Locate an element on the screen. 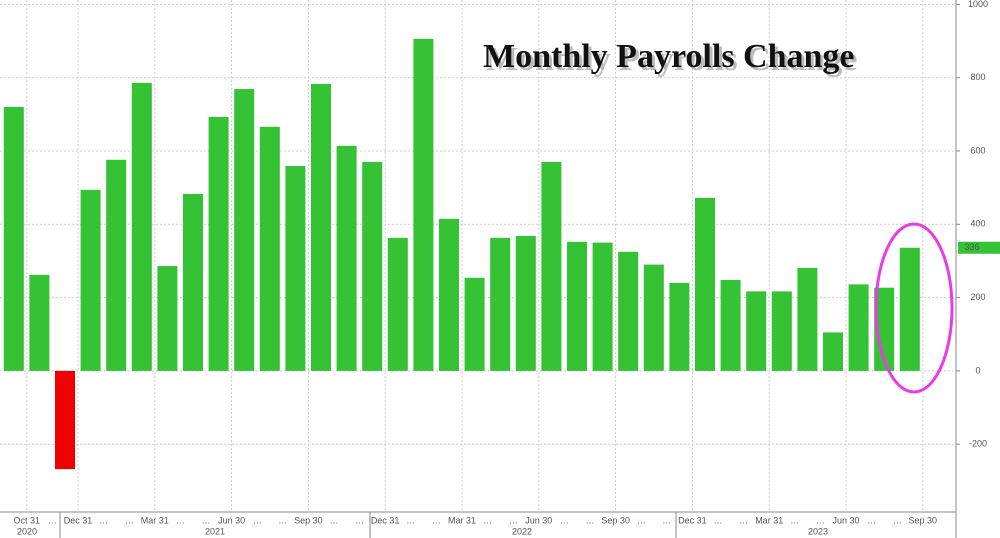 This screenshot has height=538, width=1000. y-tick-label: 600 is located at coordinates (977, 150).